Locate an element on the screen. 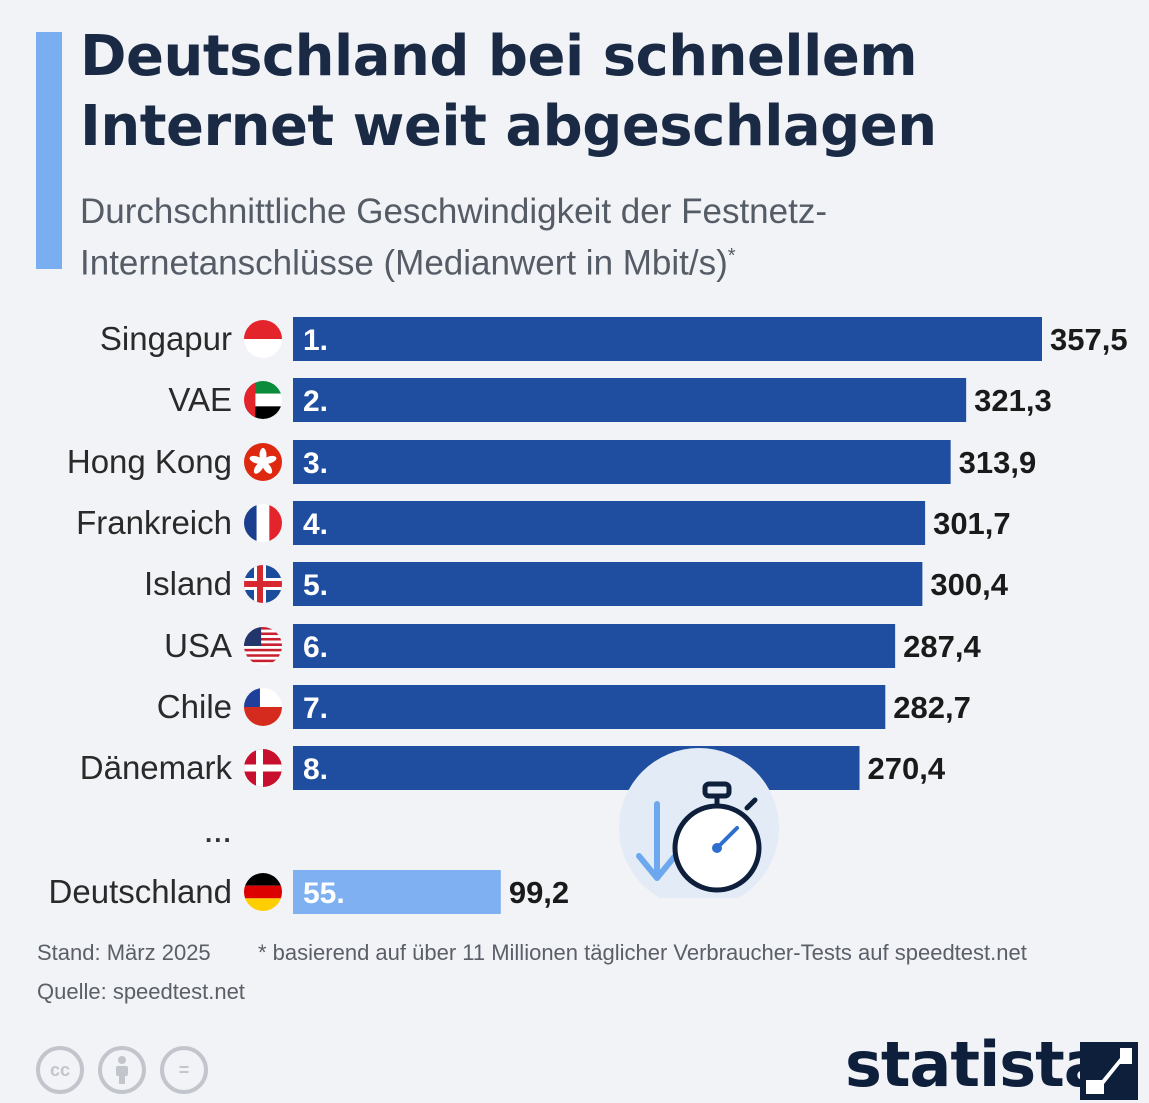 The image size is (1149, 1103). value-label-6: 282,7 is located at coordinates (932, 707).